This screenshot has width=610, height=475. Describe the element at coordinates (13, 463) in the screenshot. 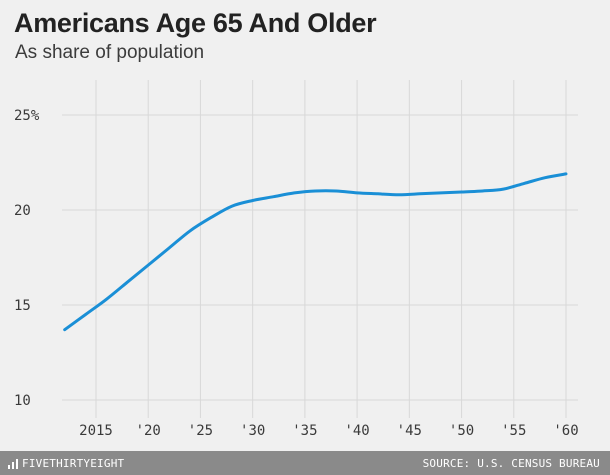

I see `fivethirtyeight-logo-icon` at that location.